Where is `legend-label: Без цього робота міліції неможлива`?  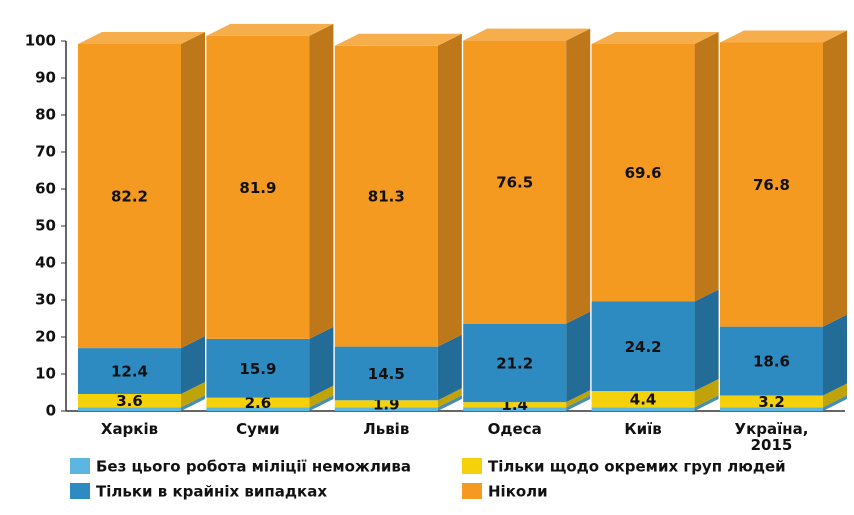
legend-label: Без цього робота міліції неможлива is located at coordinates (253, 467).